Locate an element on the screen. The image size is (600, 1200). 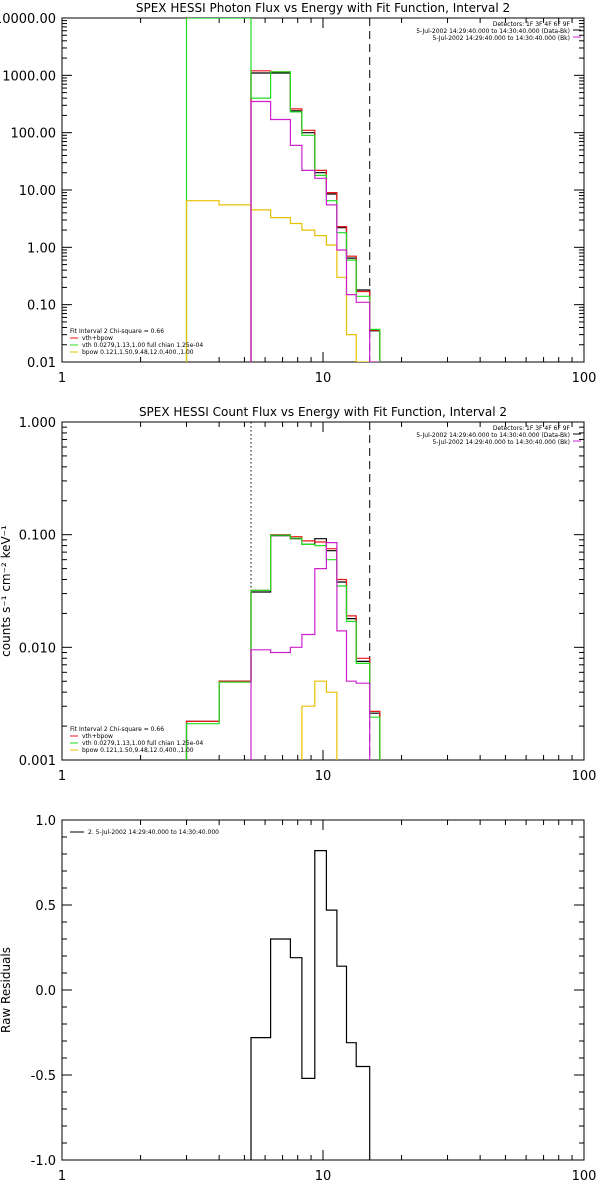
y-tick-label: 0.10 is located at coordinates (41, 306).